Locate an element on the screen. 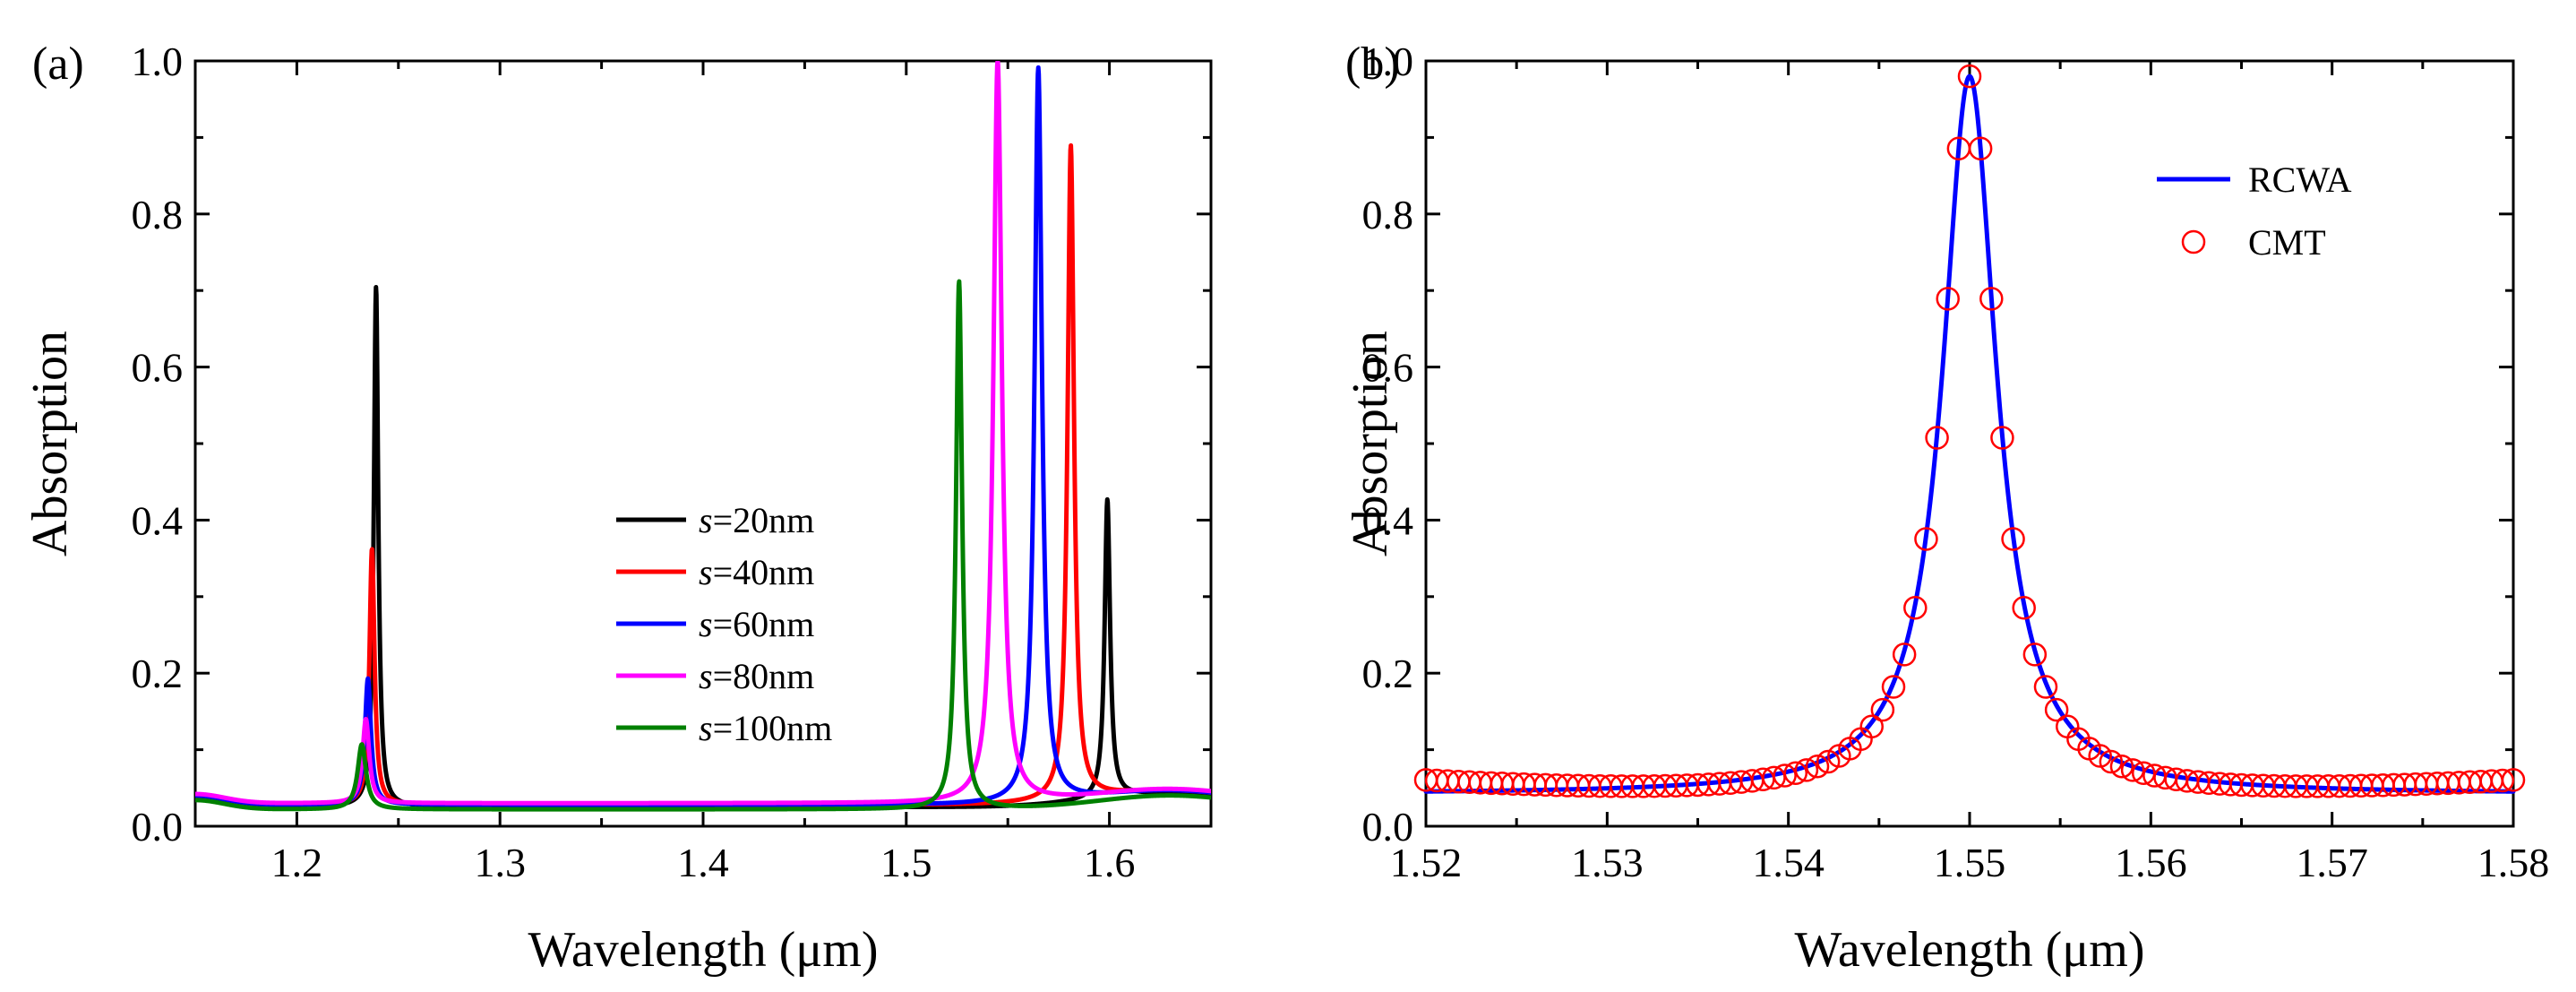 The width and height of the screenshot is (2576, 992). legend-label: s=20nm is located at coordinates (756, 520).